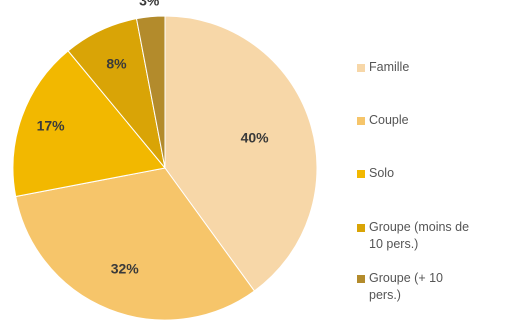 This screenshot has height=335, width=510. Describe the element at coordinates (149, 4) in the screenshot. I see `pie-label-groupe-10-pers: 3%` at that location.